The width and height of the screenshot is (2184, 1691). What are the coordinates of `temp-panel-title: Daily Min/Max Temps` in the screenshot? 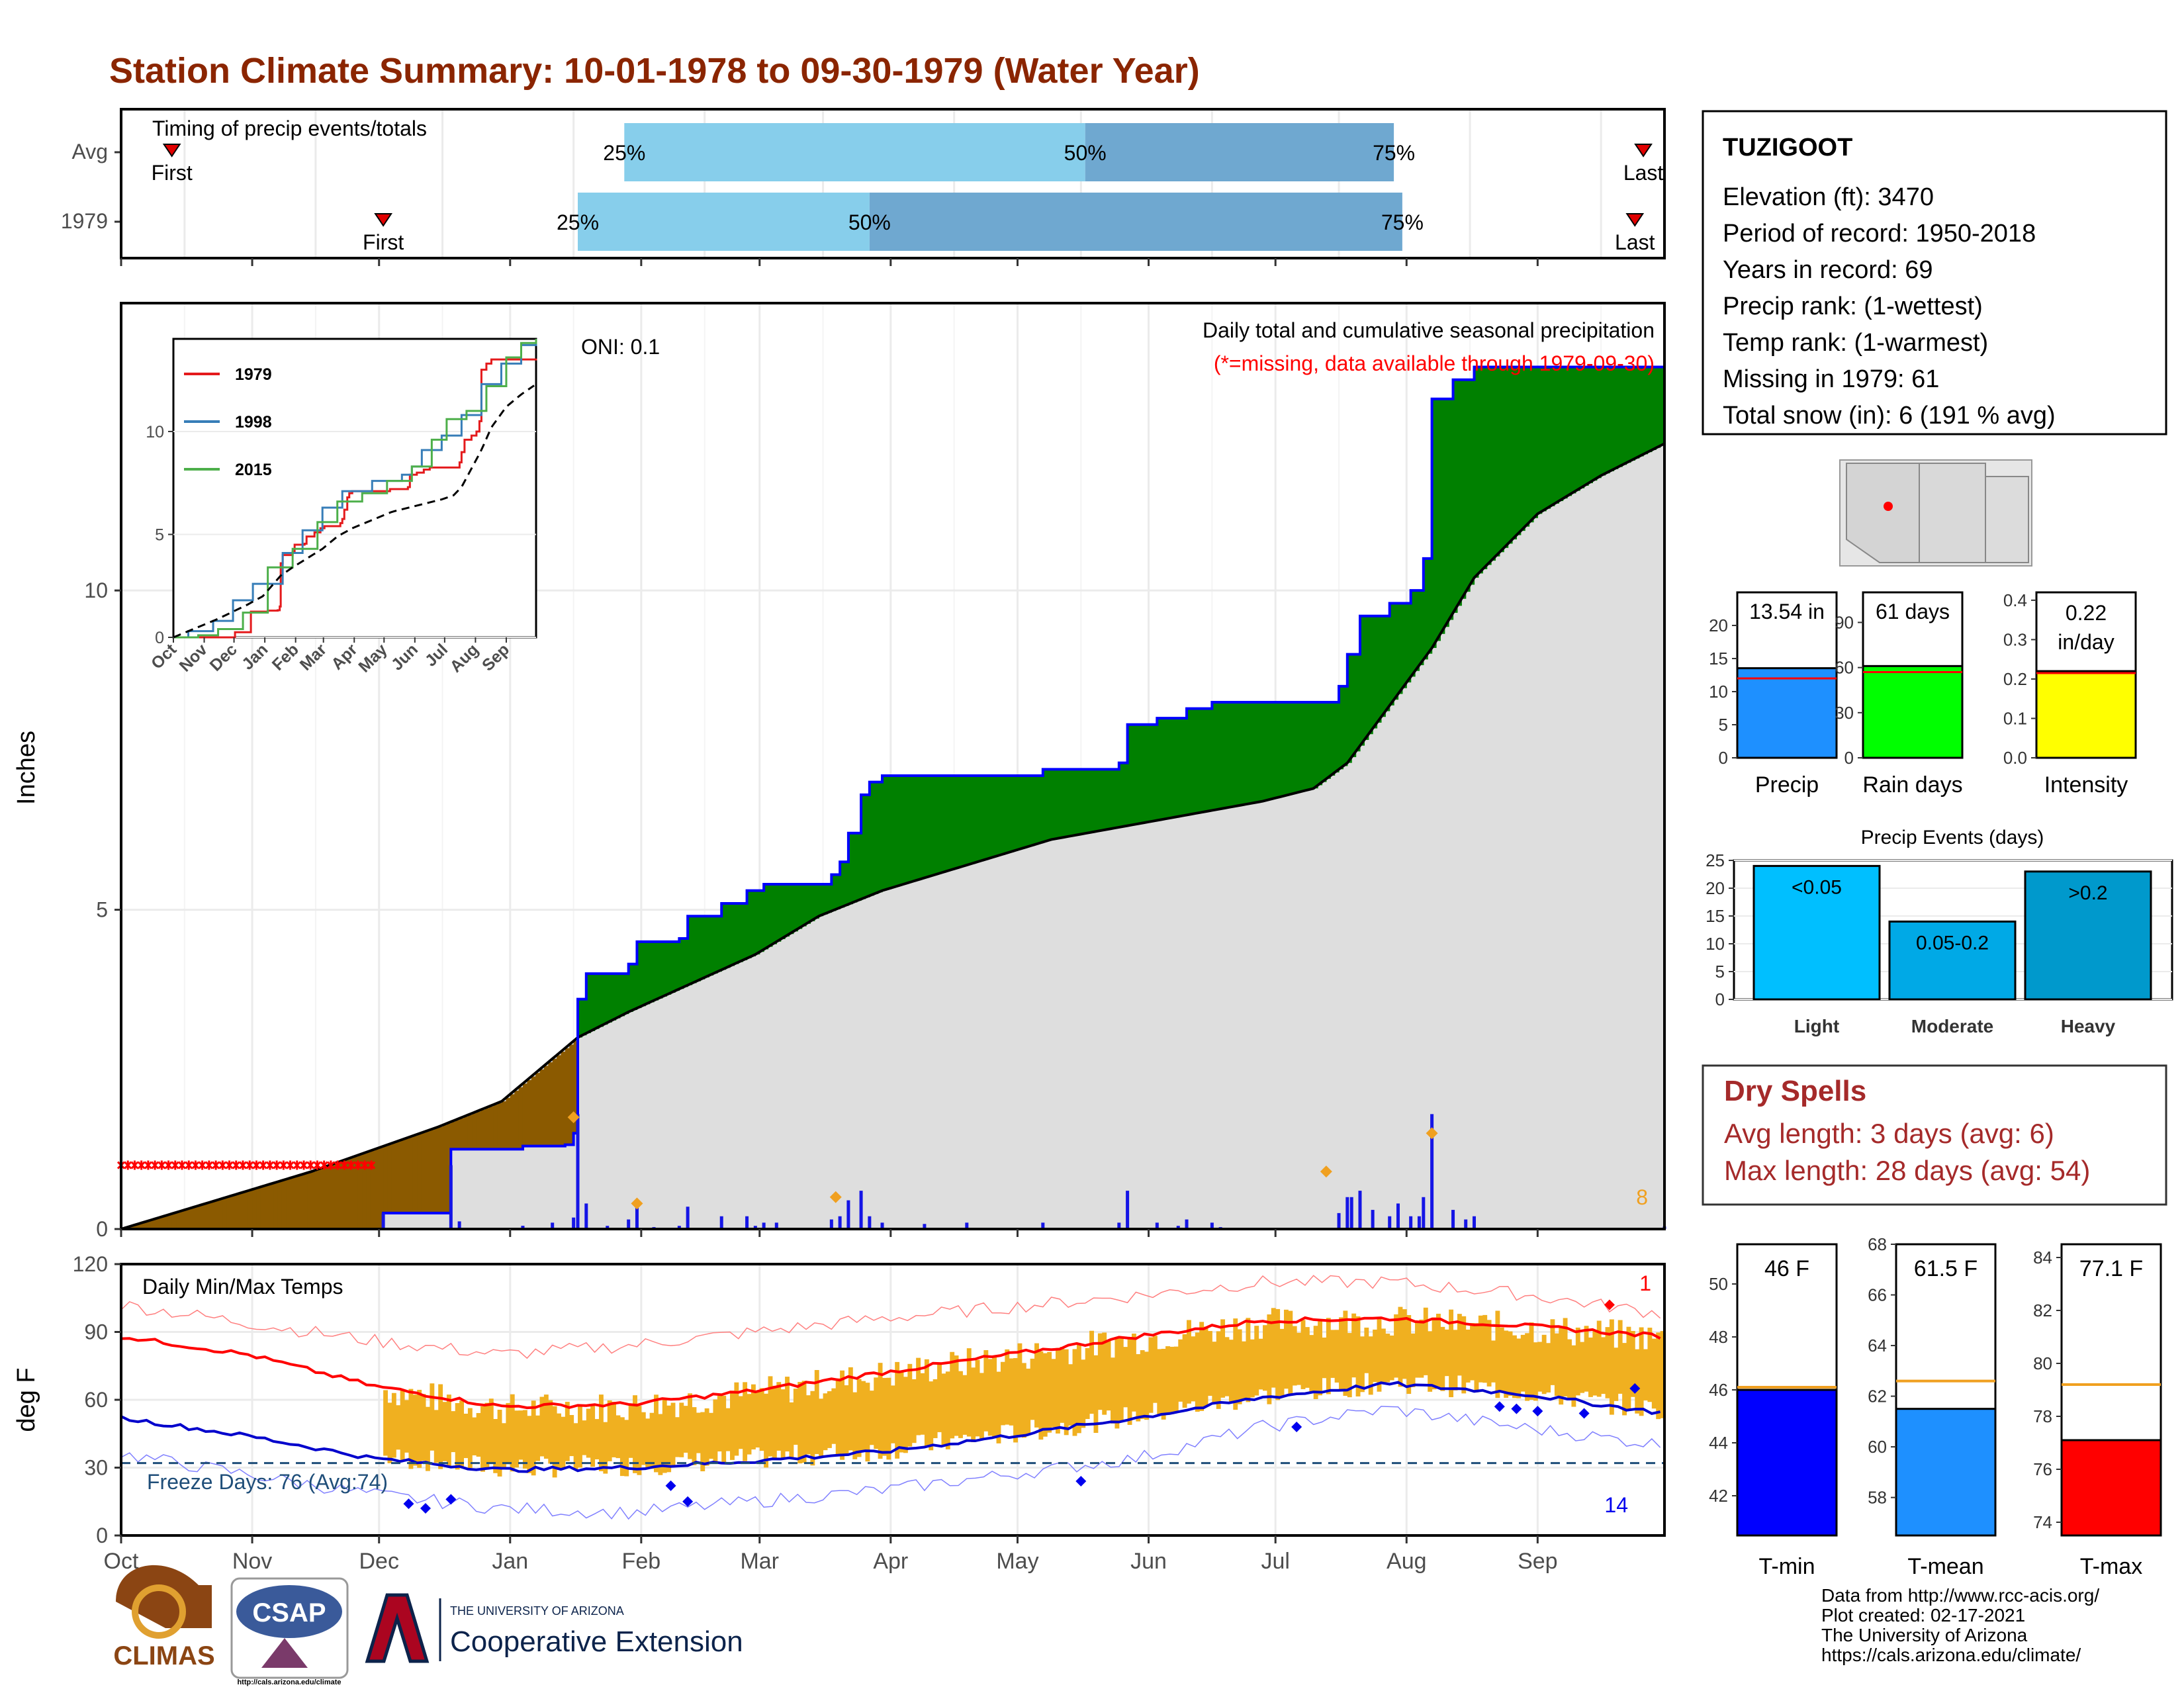 It's located at (242, 1287).